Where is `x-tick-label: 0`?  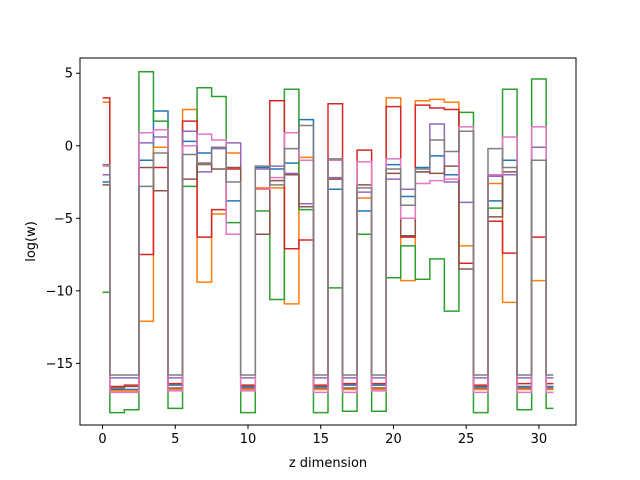 x-tick-label: 0 is located at coordinates (102, 439).